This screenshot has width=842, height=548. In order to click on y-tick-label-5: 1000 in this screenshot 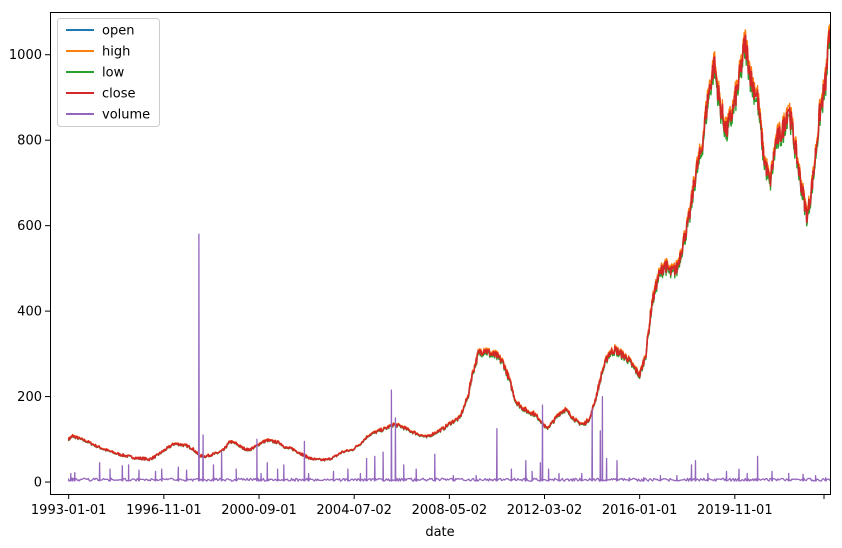, I will do `click(25, 55)`.